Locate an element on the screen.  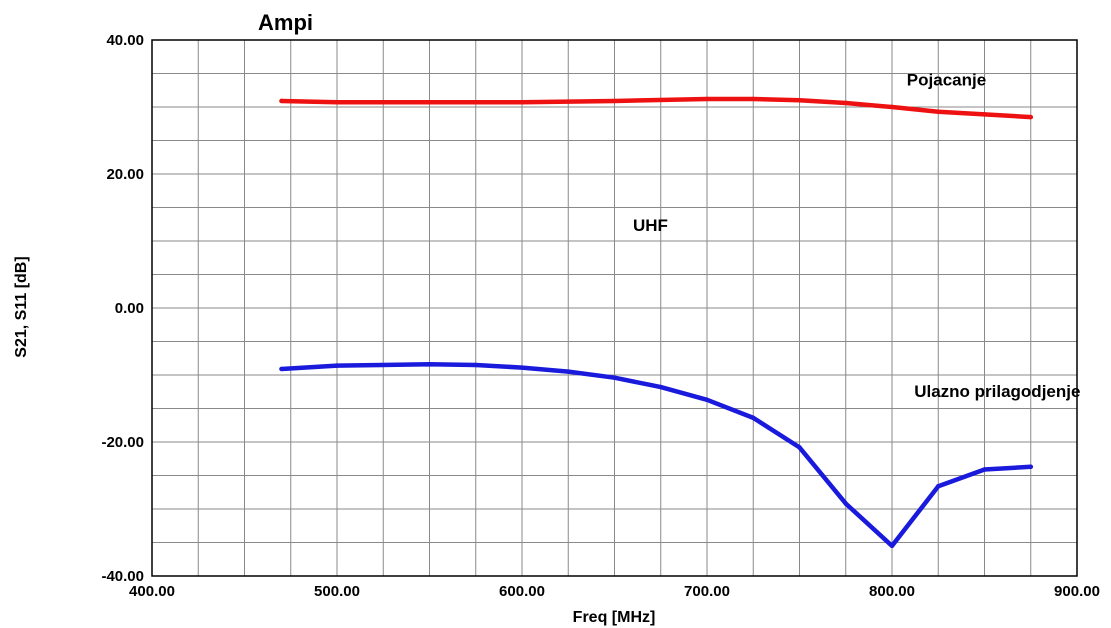
x-tick-label: 600.00 is located at coordinates (522, 591).